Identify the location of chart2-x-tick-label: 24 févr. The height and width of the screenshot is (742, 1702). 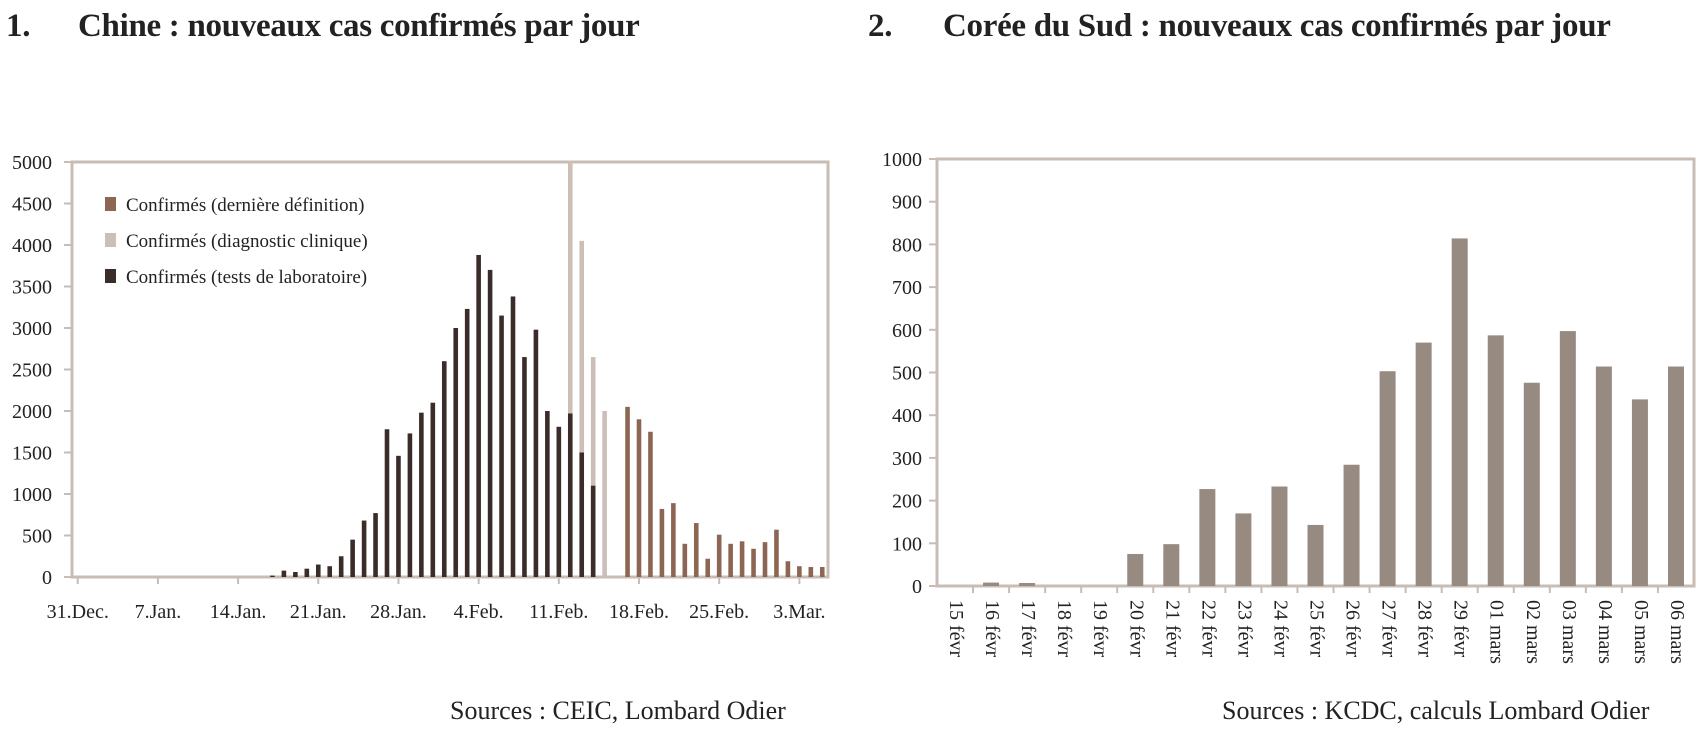
(1280, 629).